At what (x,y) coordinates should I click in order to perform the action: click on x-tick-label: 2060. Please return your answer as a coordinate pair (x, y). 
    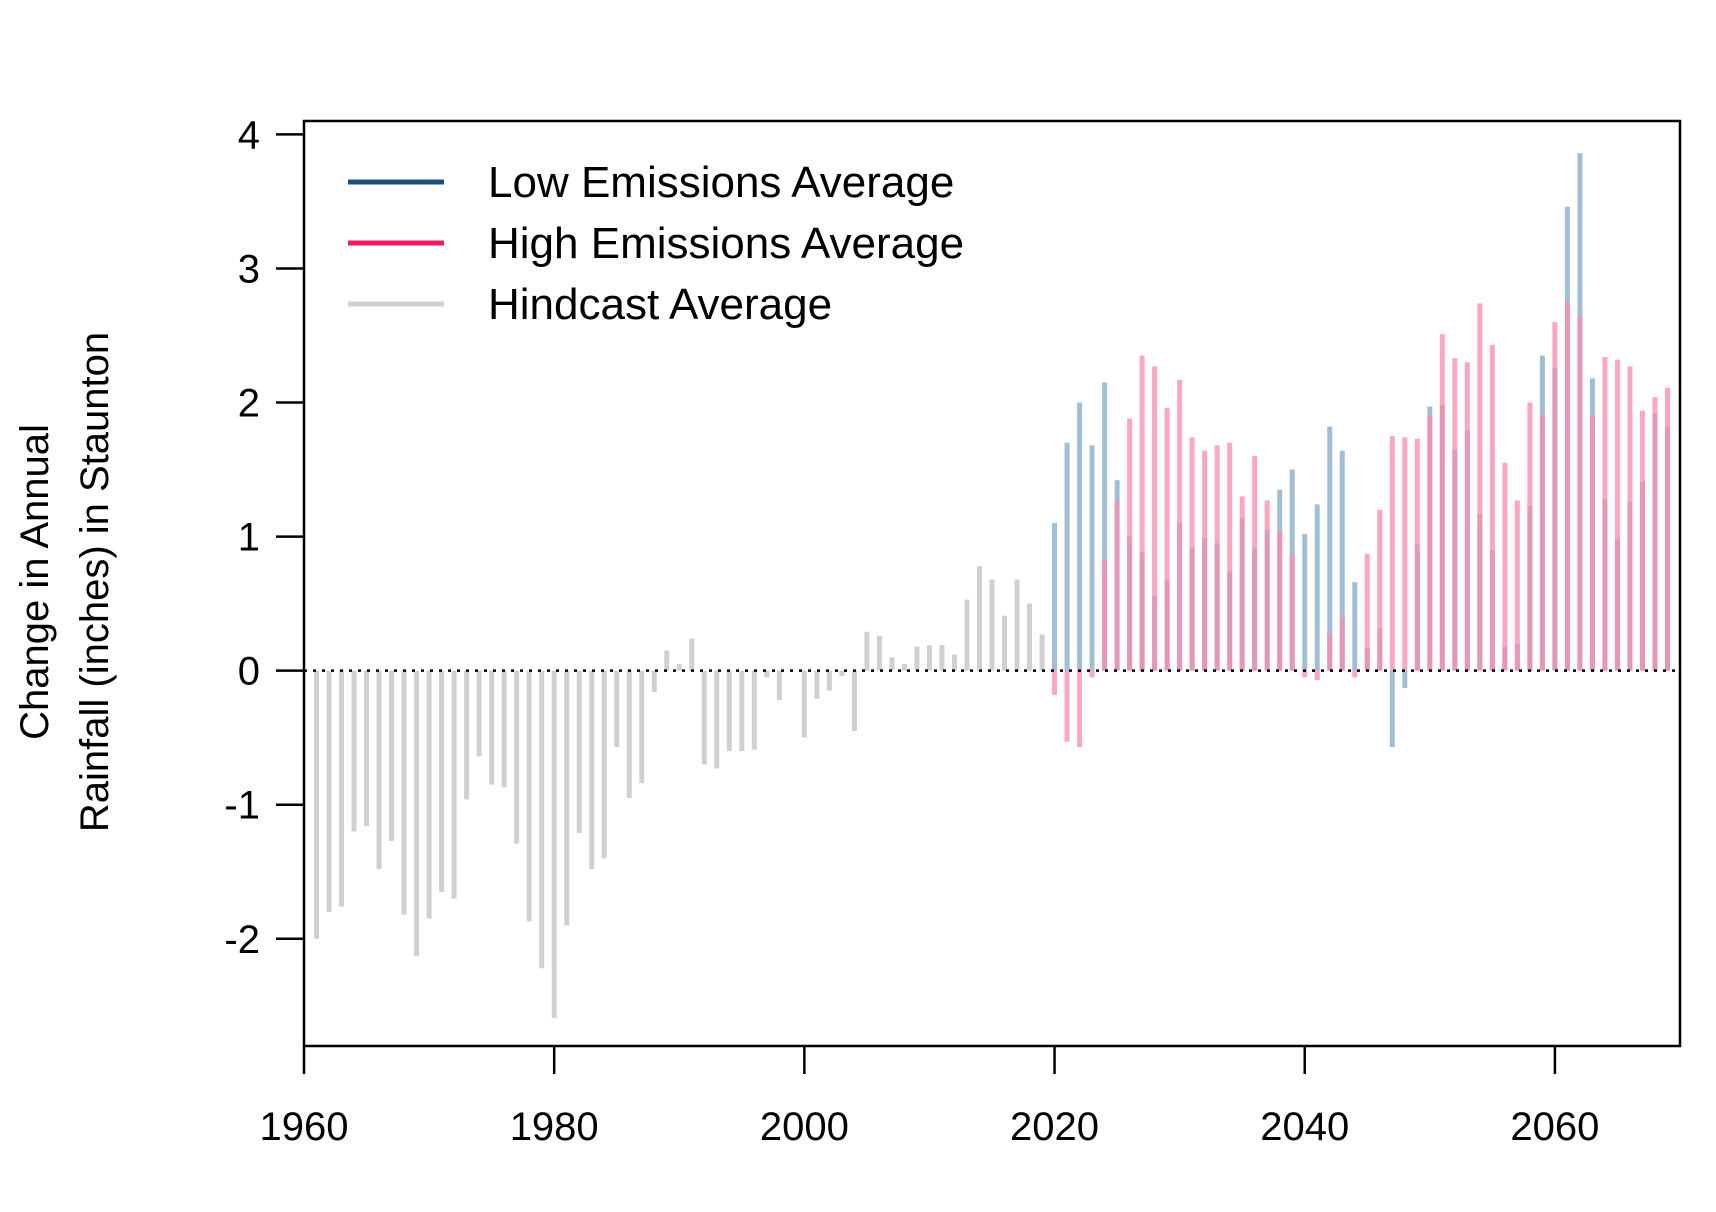
    Looking at the image, I should click on (1554, 1127).